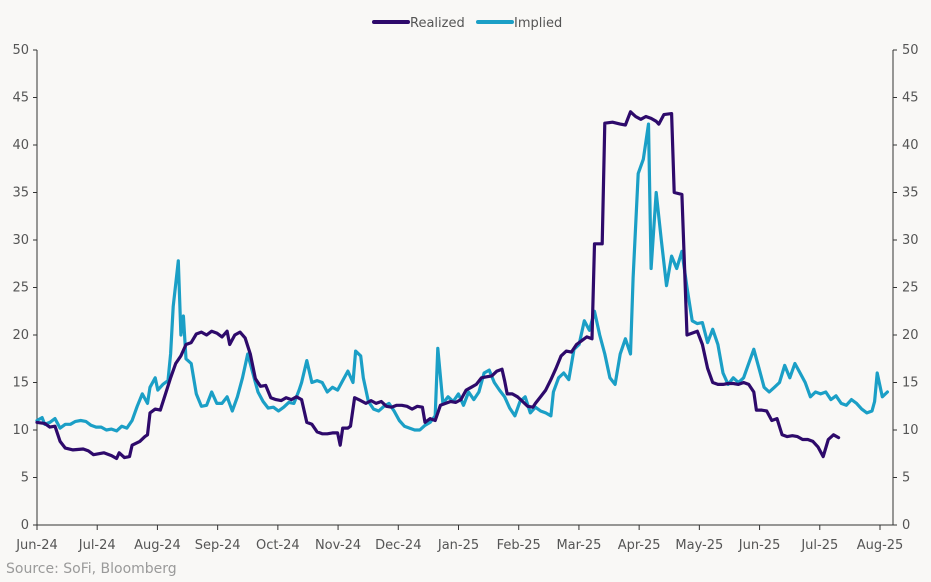 This screenshot has width=931, height=582. What do you see at coordinates (519, 545) in the screenshot?
I see `x-tick-label: Feb-25` at bounding box center [519, 545].